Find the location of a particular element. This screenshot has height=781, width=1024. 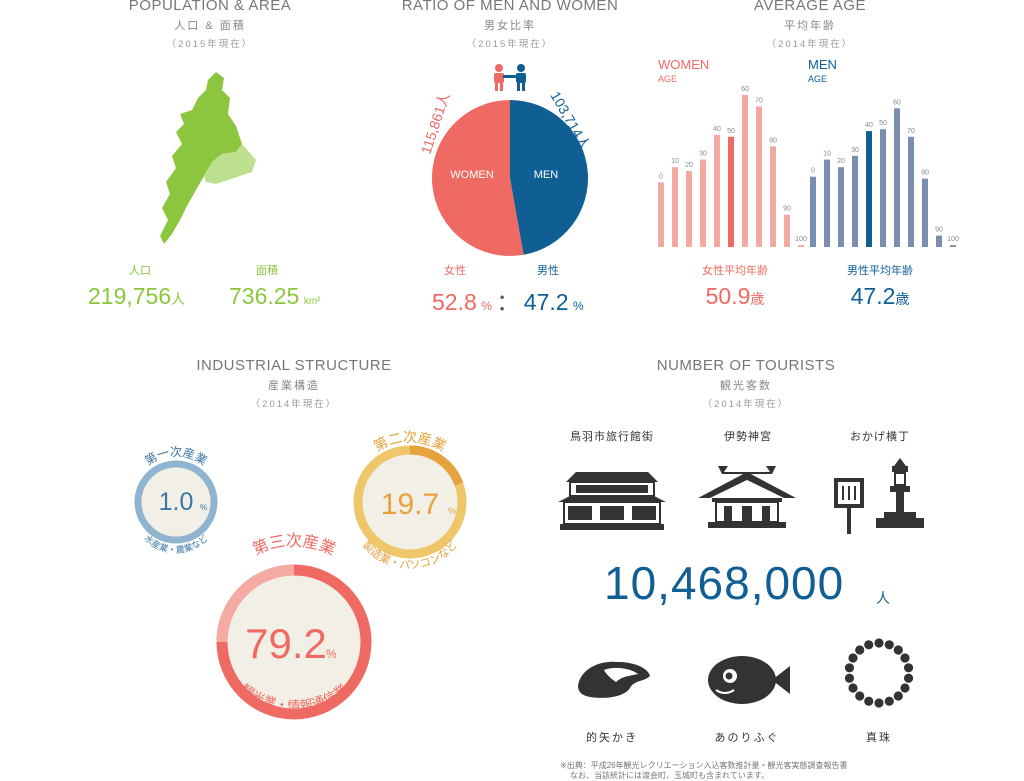

oyster-icon is located at coordinates (614, 679).